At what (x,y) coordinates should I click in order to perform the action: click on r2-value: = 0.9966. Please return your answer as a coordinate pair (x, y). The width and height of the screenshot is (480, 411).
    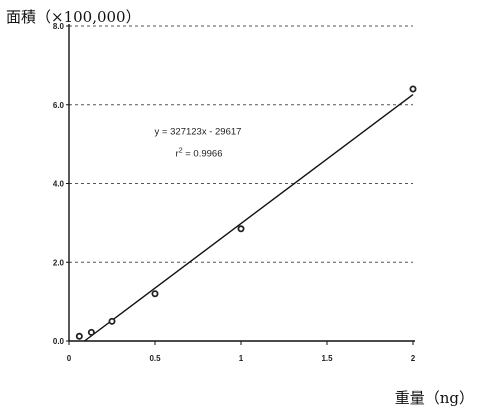
    Looking at the image, I should click on (203, 153).